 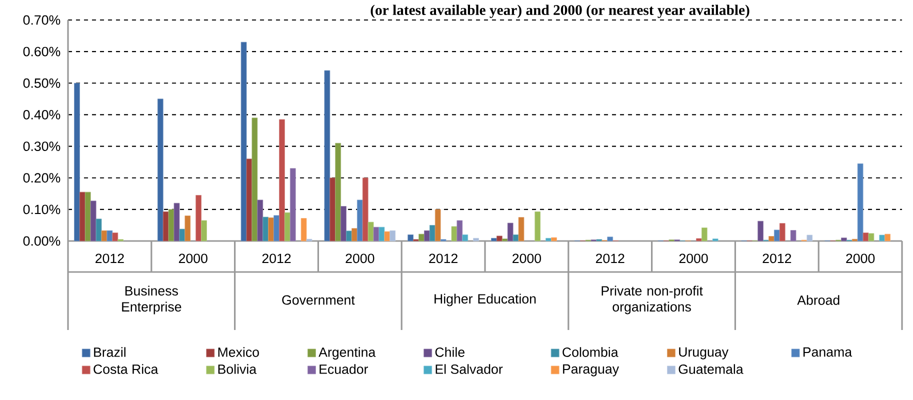 What do you see at coordinates (41, 241) in the screenshot?
I see `y-tick-label: 0.00%` at bounding box center [41, 241].